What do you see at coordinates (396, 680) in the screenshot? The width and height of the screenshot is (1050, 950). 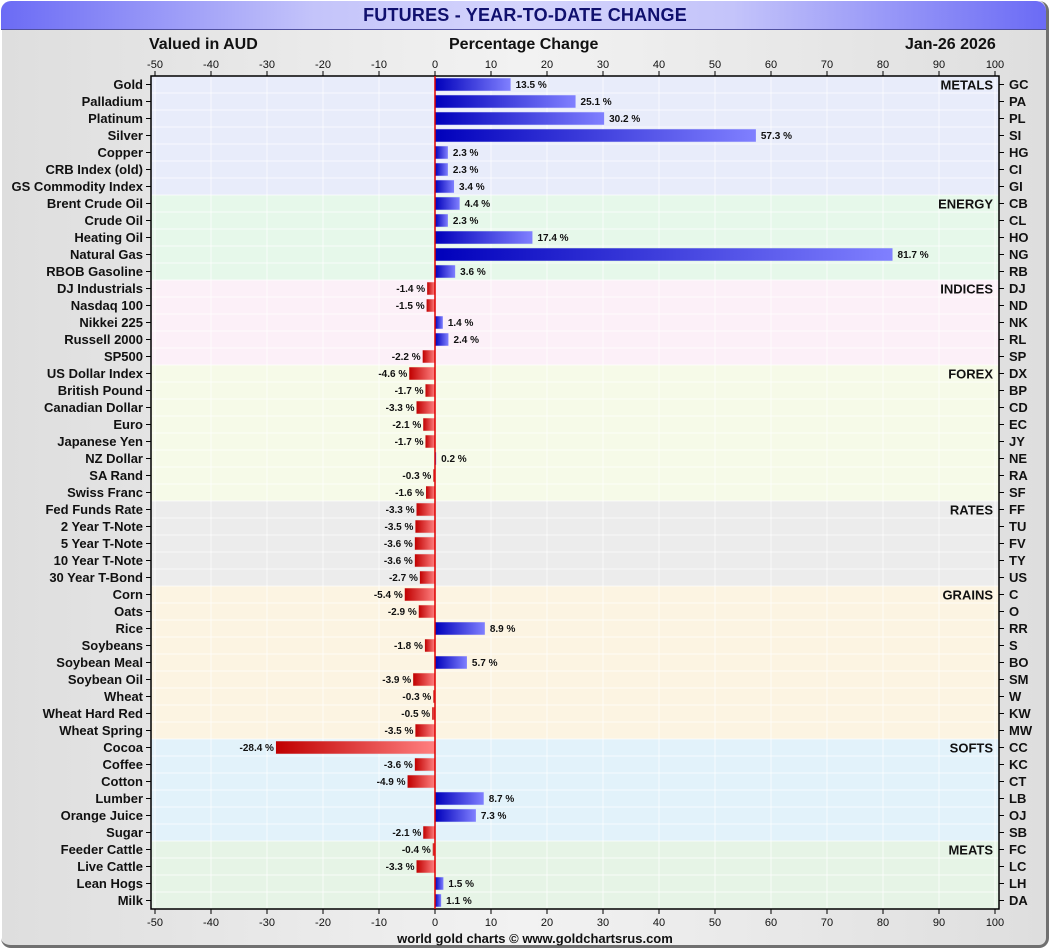 I see `value-label: -3.9 %` at bounding box center [396, 680].